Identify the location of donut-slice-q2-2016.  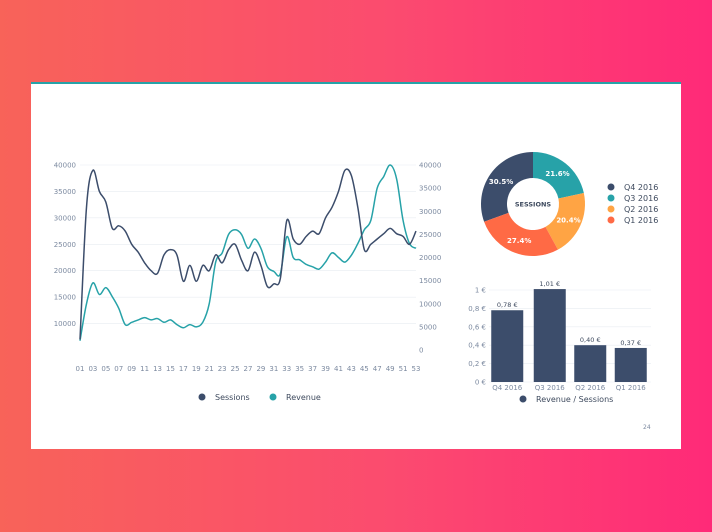
(565, 221).